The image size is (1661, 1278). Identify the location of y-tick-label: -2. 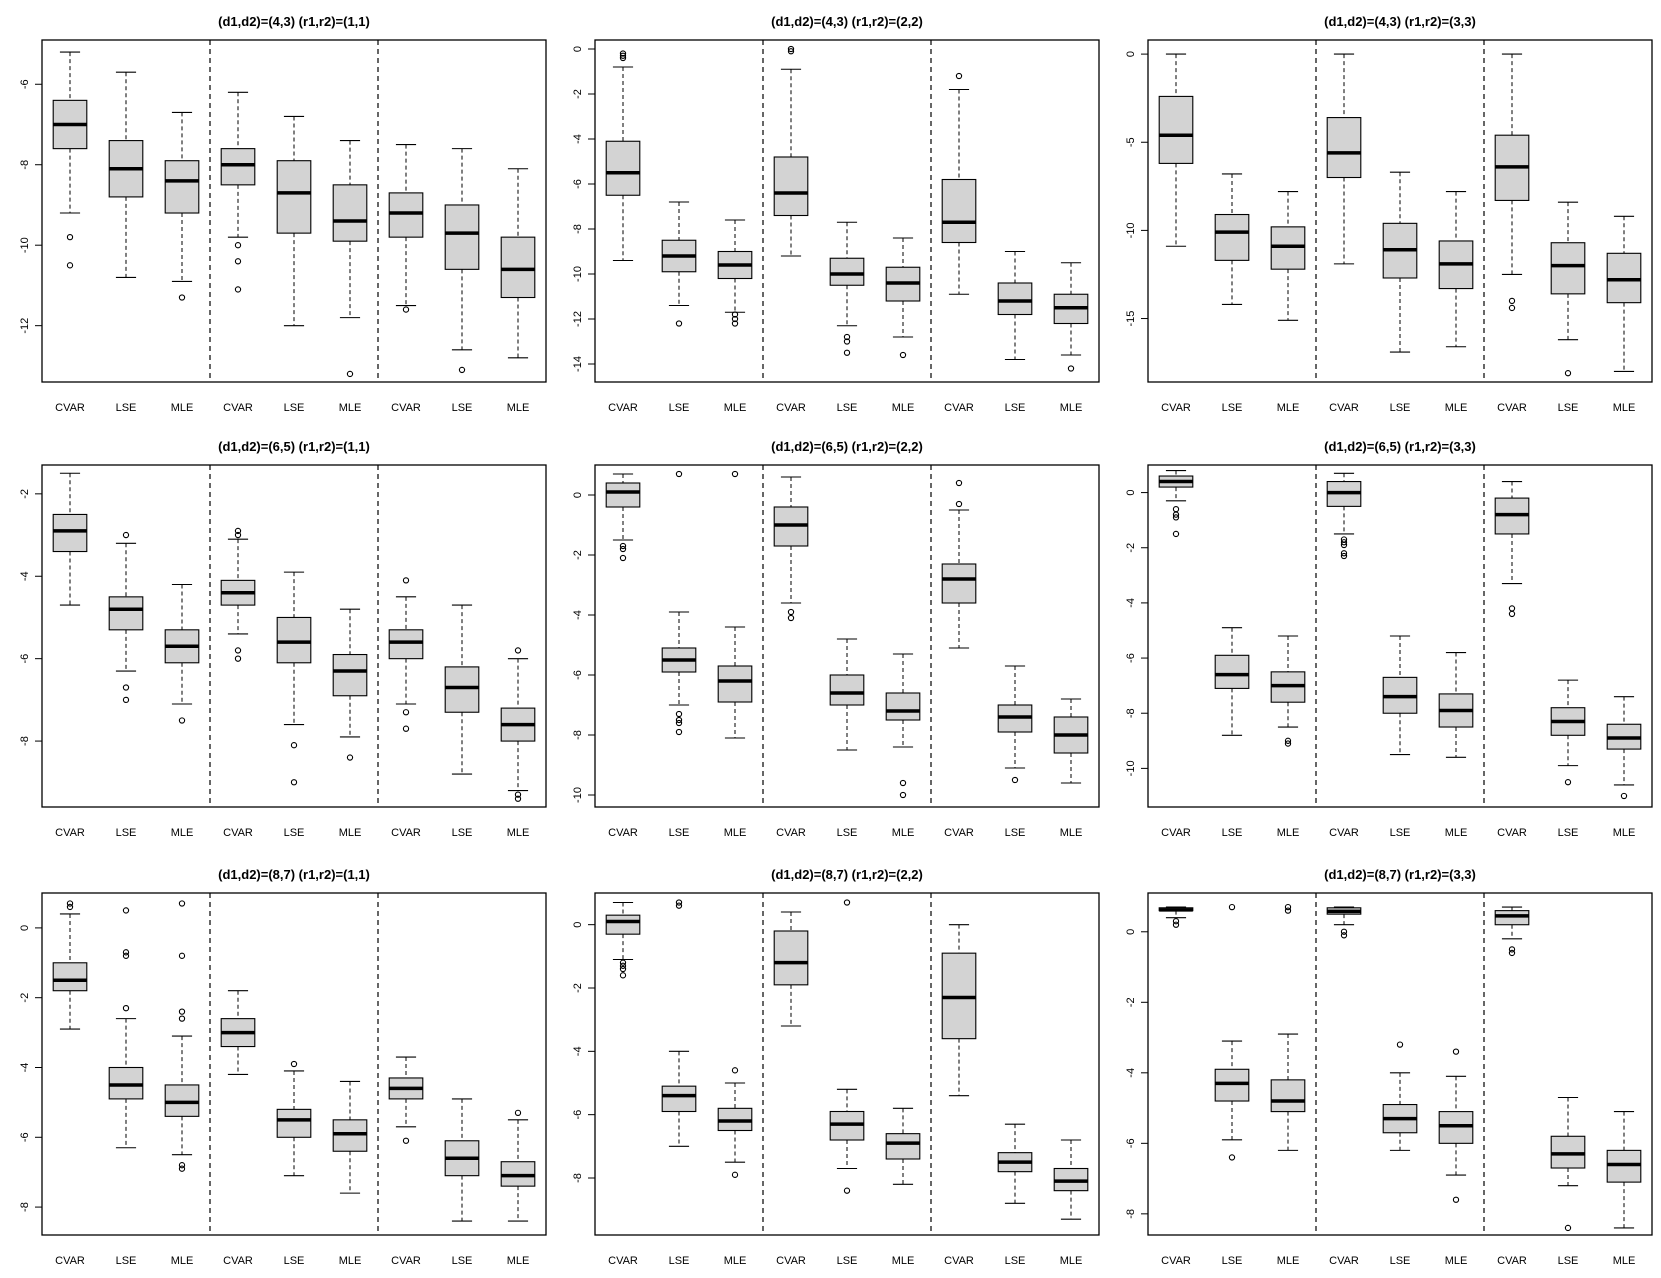
(25, 998).